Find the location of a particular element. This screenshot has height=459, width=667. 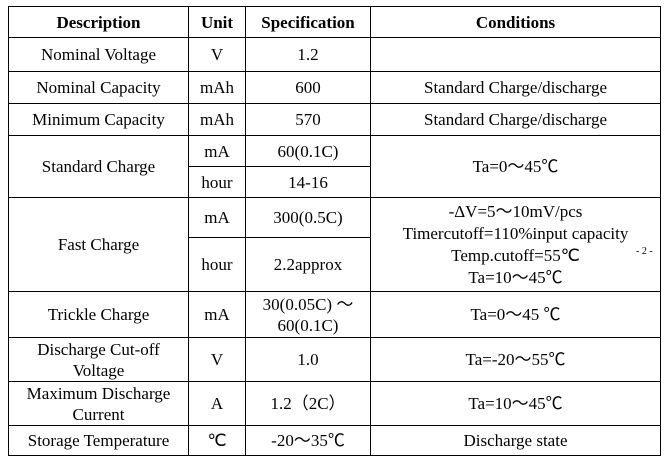

cell: 2.2approx is located at coordinates (308, 264).